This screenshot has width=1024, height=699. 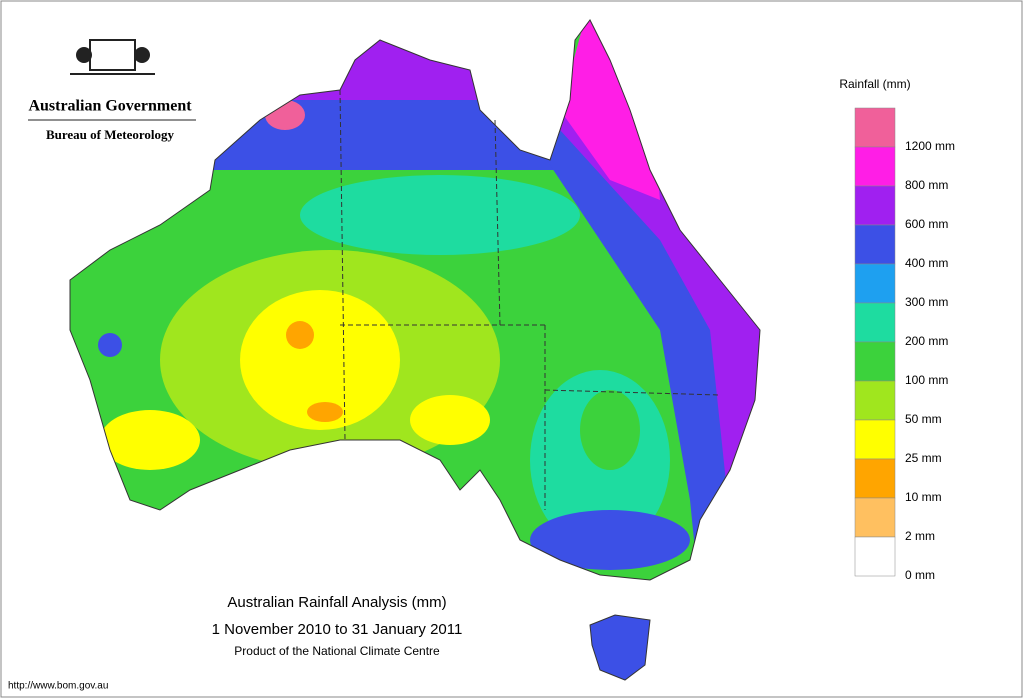 I want to click on product-note: Product of the National Climate Centre, so click(x=337, y=651).